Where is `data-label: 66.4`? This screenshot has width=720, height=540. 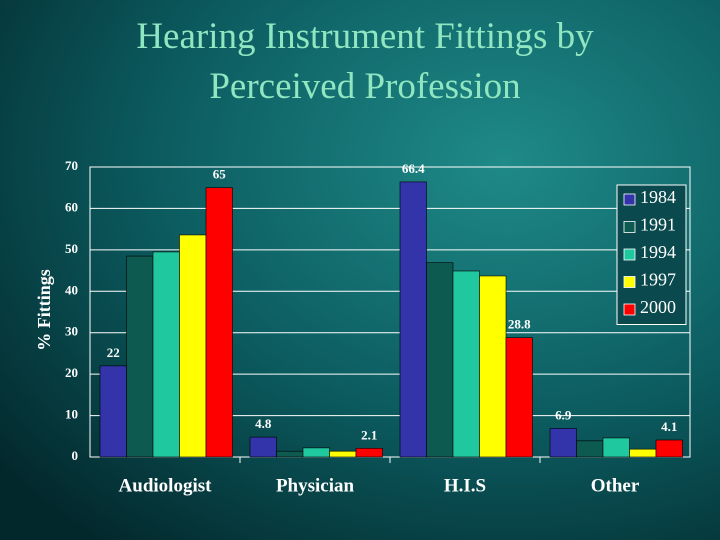 data-label: 66.4 is located at coordinates (413, 168).